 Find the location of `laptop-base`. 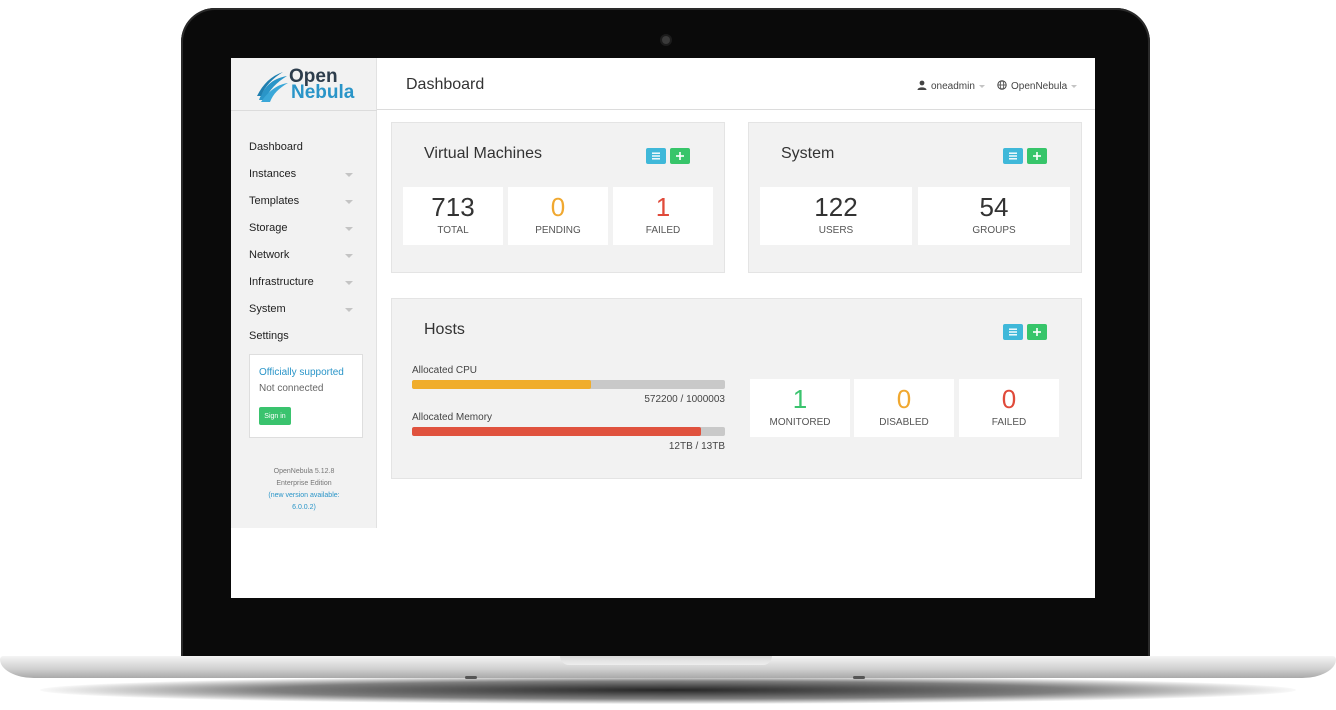

laptop-base is located at coordinates (668, 667).